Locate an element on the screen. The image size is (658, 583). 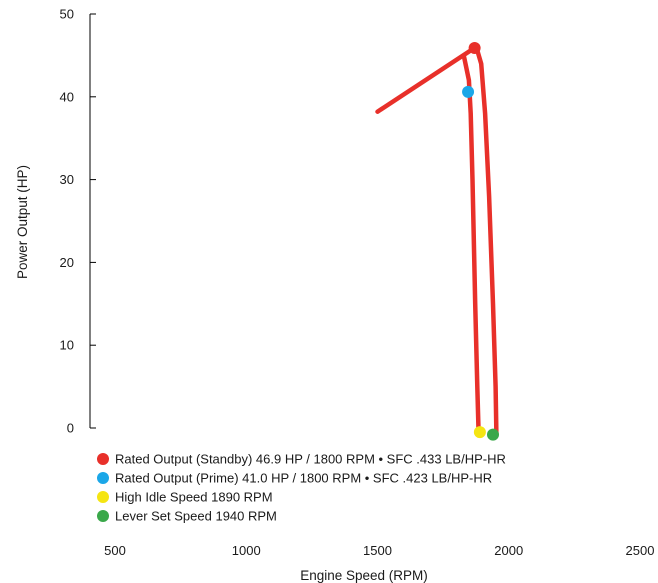
y-axis-title: Power Output (HP) is located at coordinates (22, 222).